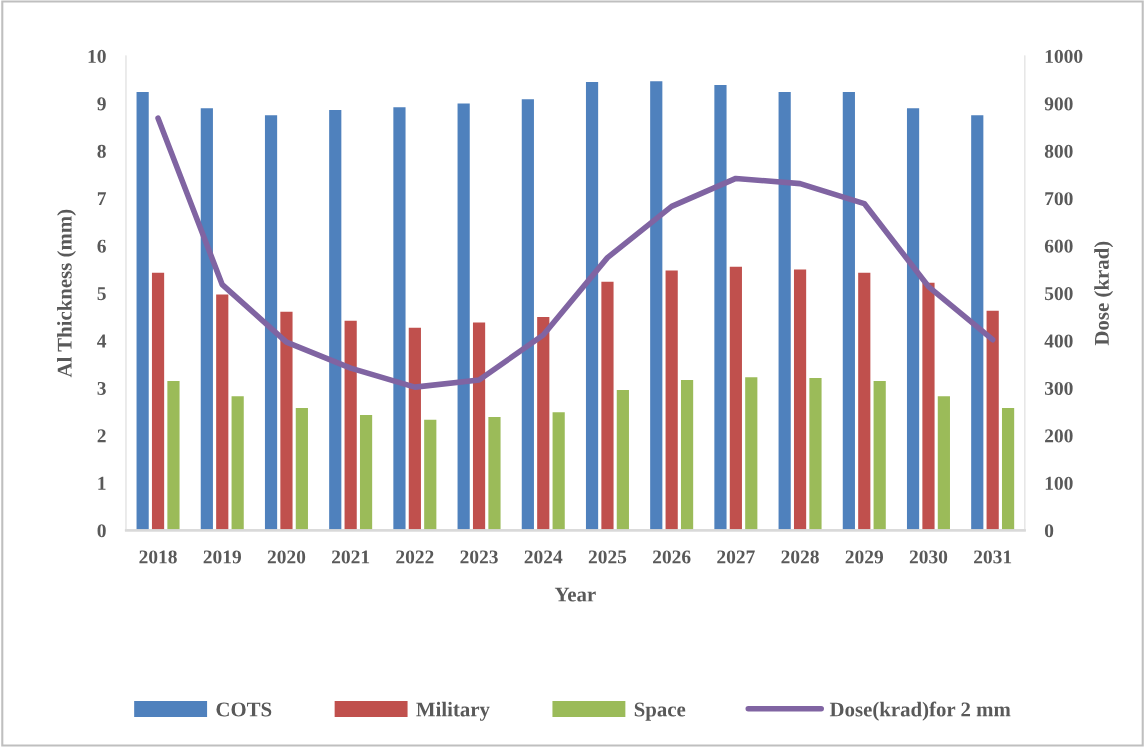 The width and height of the screenshot is (1145, 747). I want to click on y2-tick-label: 100, so click(1059, 483).